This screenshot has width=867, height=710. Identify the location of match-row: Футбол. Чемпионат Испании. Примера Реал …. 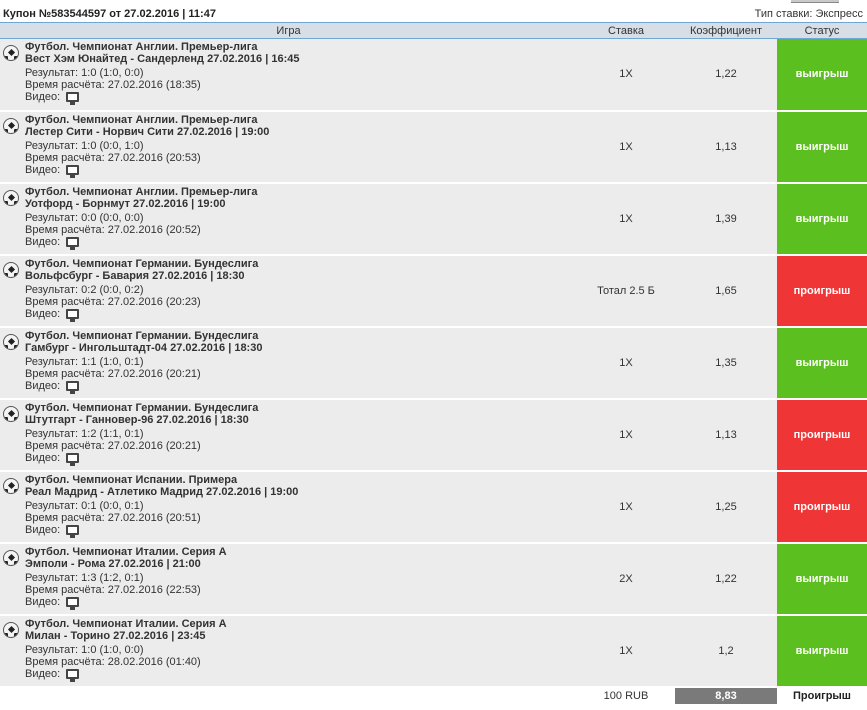
(433, 507).